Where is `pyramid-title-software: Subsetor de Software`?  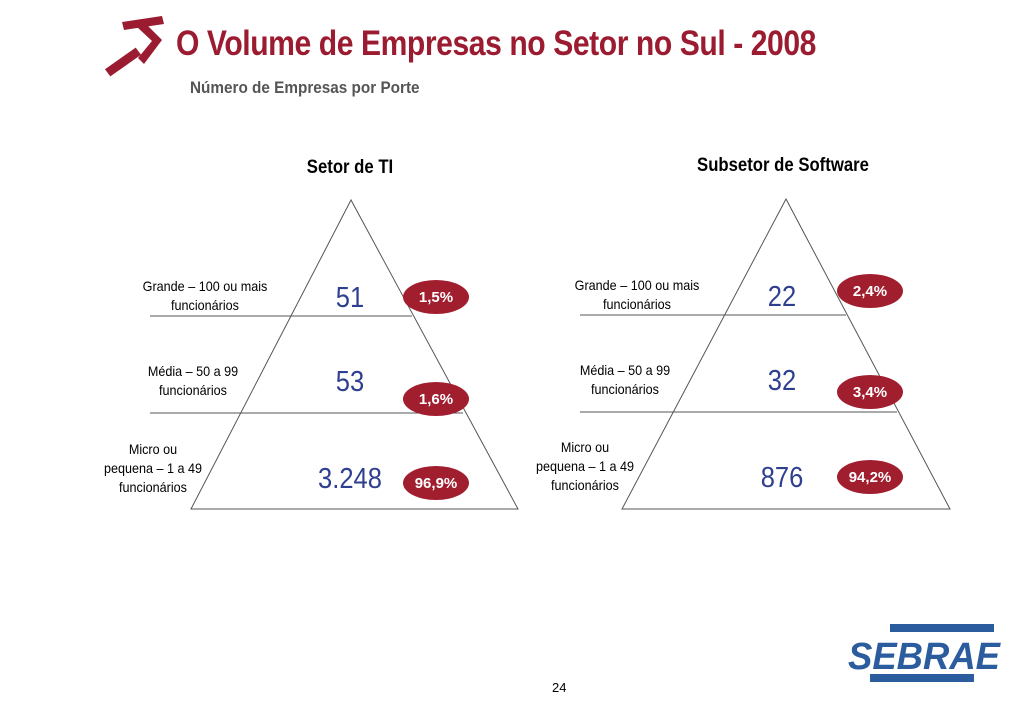
pyramid-title-software: Subsetor de Software is located at coordinates (783, 165).